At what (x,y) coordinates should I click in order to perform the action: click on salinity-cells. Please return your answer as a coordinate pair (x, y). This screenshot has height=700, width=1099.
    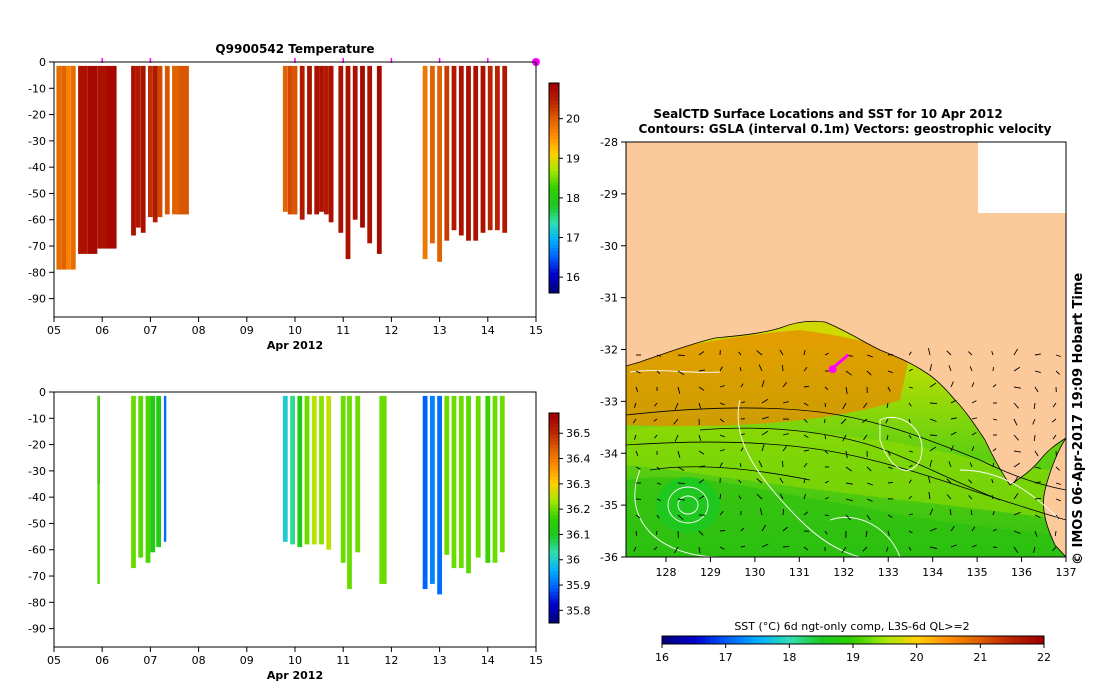
    Looking at the image, I should click on (301, 495).